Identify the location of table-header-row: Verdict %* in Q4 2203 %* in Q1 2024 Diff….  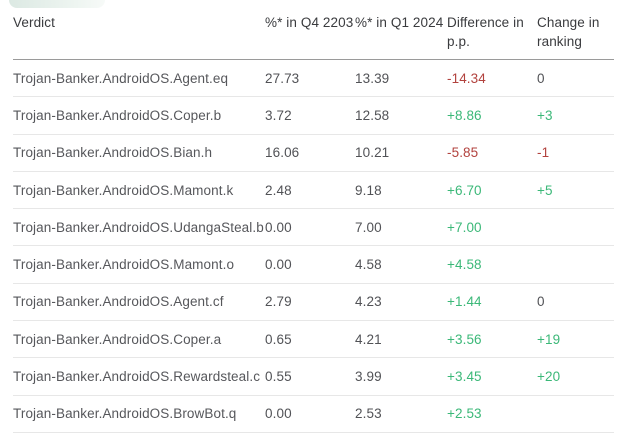
(313, 30).